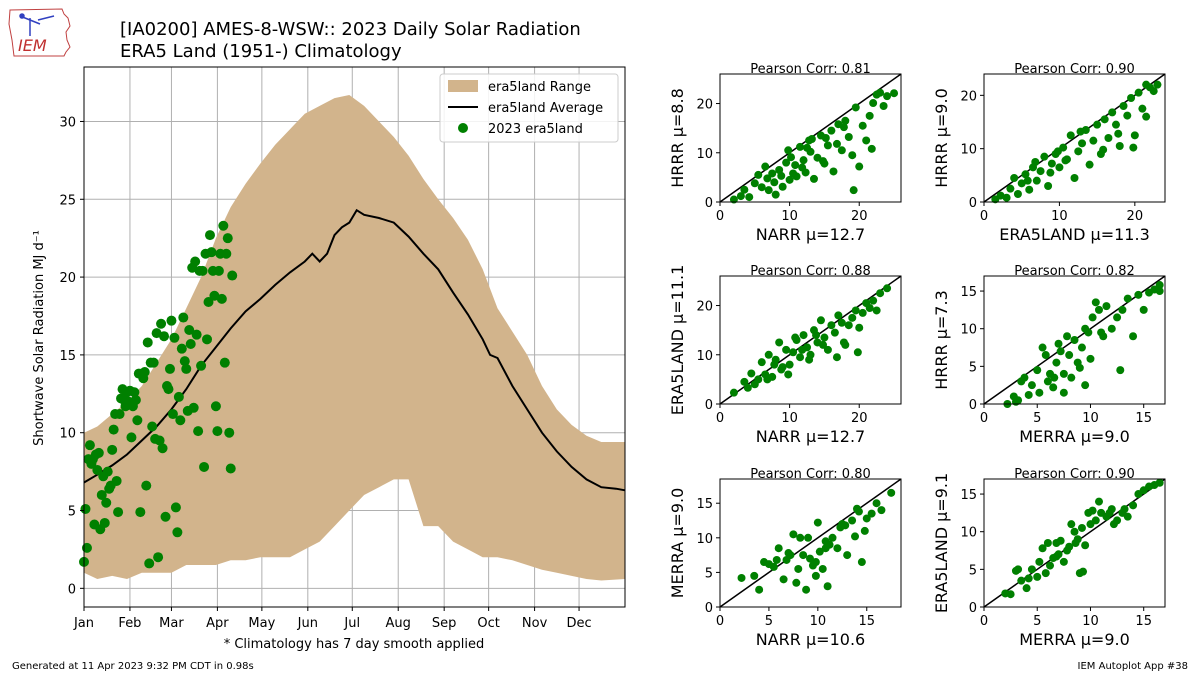 This screenshot has height=675, width=1200. What do you see at coordinates (1037, 418) in the screenshot?
I see `scatter-x-tick-label: 5` at bounding box center [1037, 418].